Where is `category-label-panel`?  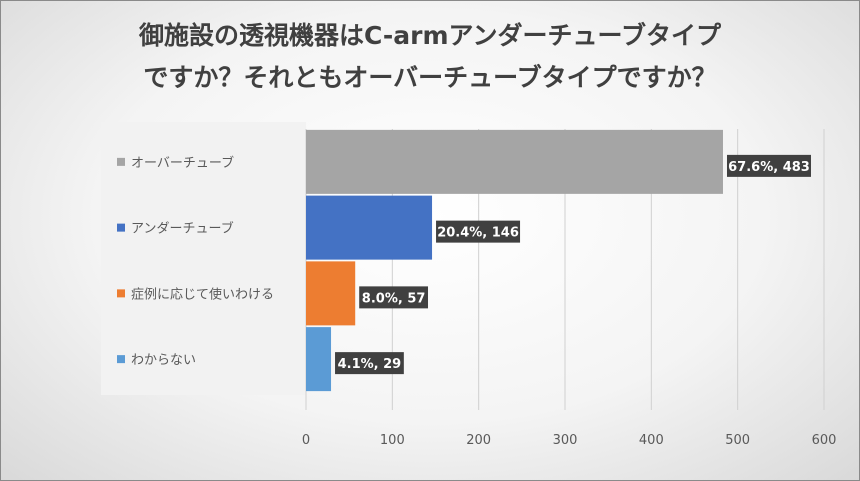
category-label-panel is located at coordinates (203, 258).